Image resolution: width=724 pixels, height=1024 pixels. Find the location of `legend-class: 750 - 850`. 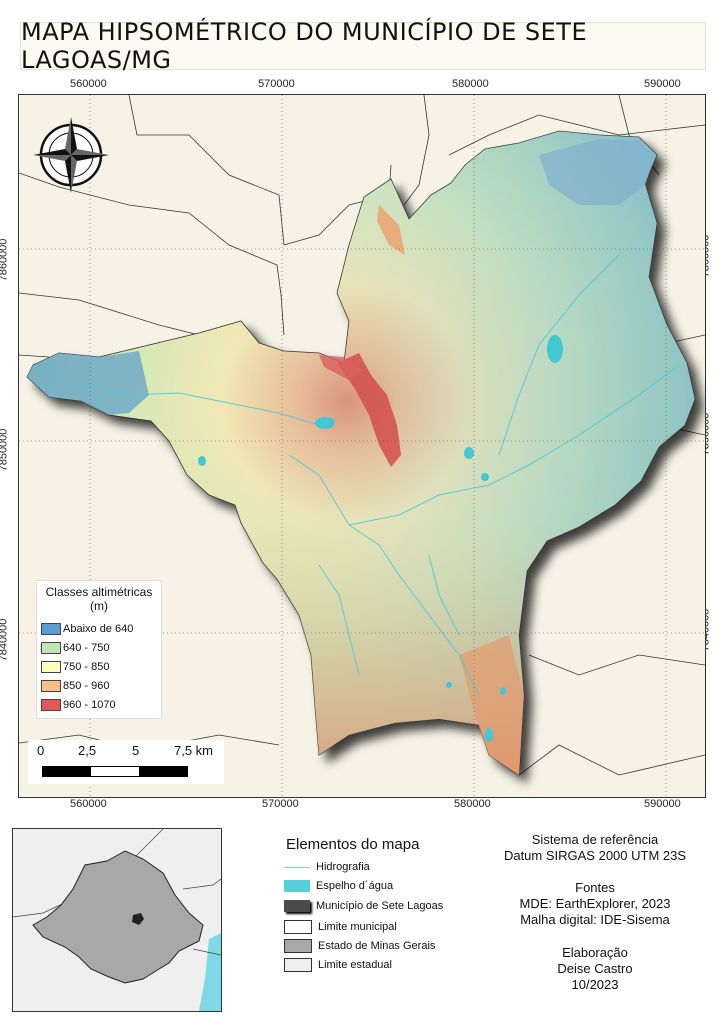

legend-class: 750 - 850 is located at coordinates (99, 666).